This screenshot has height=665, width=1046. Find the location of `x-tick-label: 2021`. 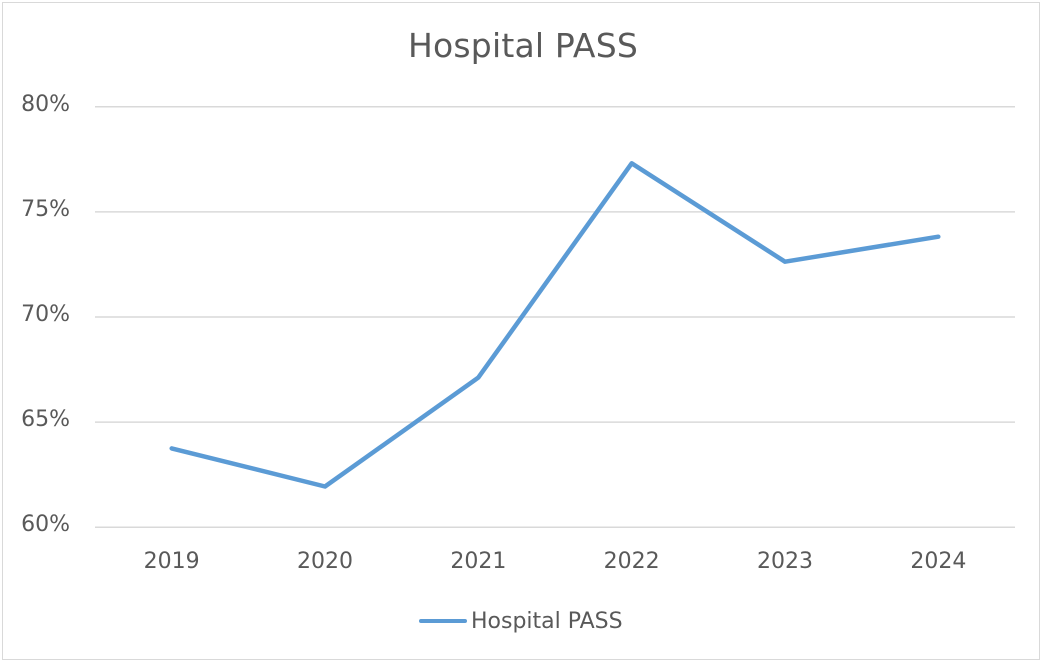

x-tick-label: 2021 is located at coordinates (478, 561).